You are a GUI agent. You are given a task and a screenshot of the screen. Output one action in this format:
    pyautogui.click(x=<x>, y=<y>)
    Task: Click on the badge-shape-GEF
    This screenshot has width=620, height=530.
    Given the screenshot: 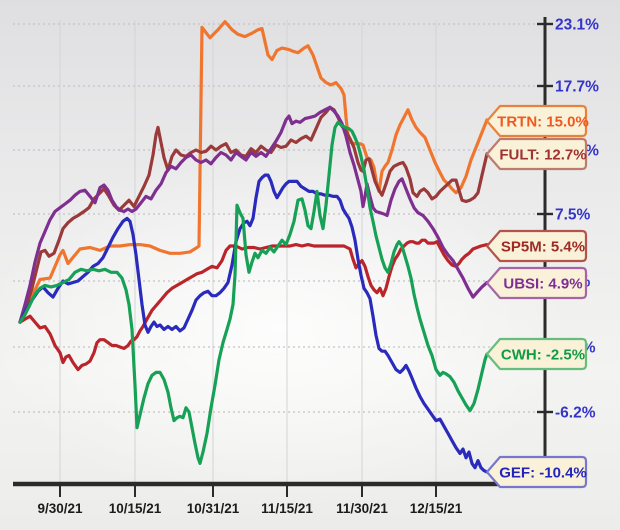 What is the action you would take?
    pyautogui.click(x=536, y=472)
    